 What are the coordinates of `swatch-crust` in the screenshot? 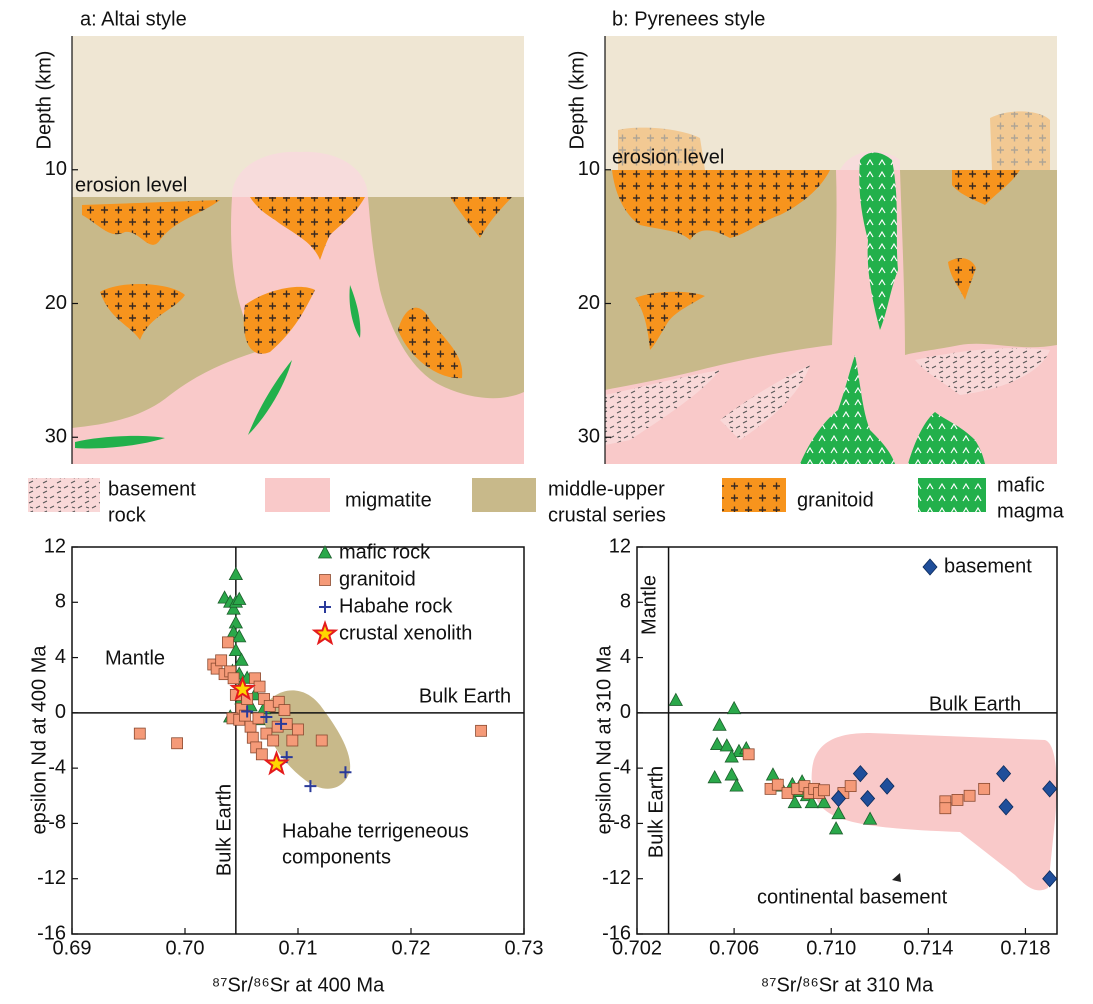 It's located at (504, 495).